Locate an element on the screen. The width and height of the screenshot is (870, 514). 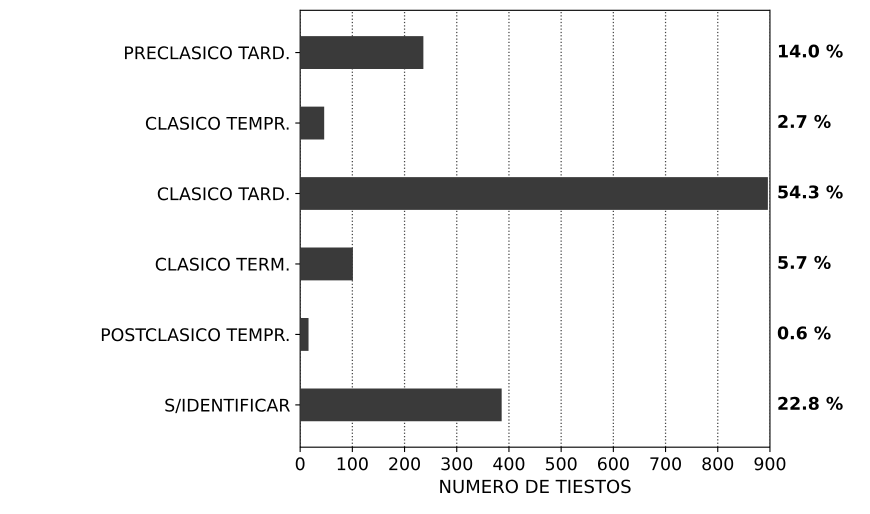
text: 2.7 % is located at coordinates (804, 121).